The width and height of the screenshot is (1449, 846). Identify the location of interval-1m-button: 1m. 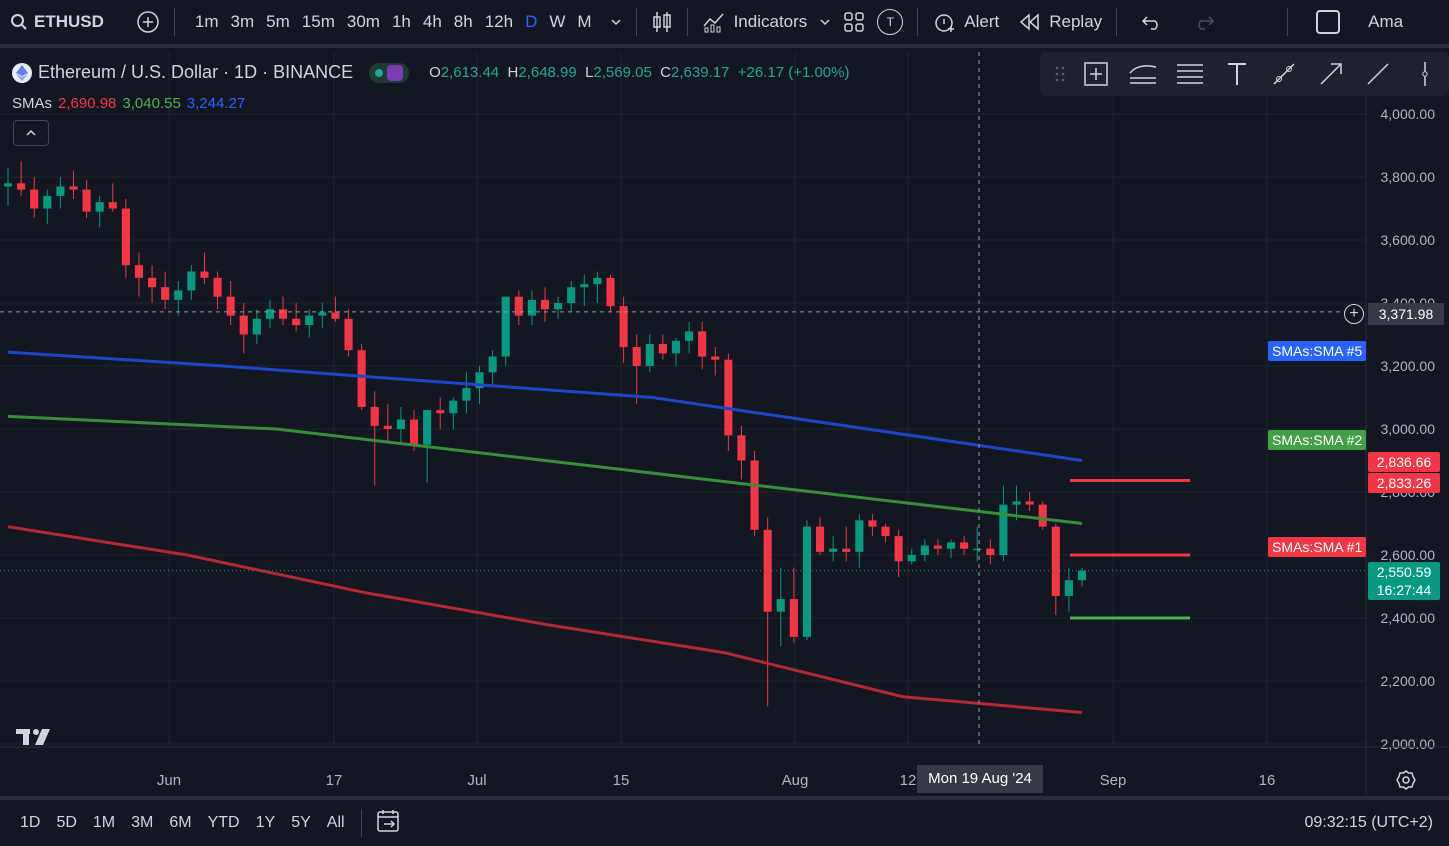
(206, 21).